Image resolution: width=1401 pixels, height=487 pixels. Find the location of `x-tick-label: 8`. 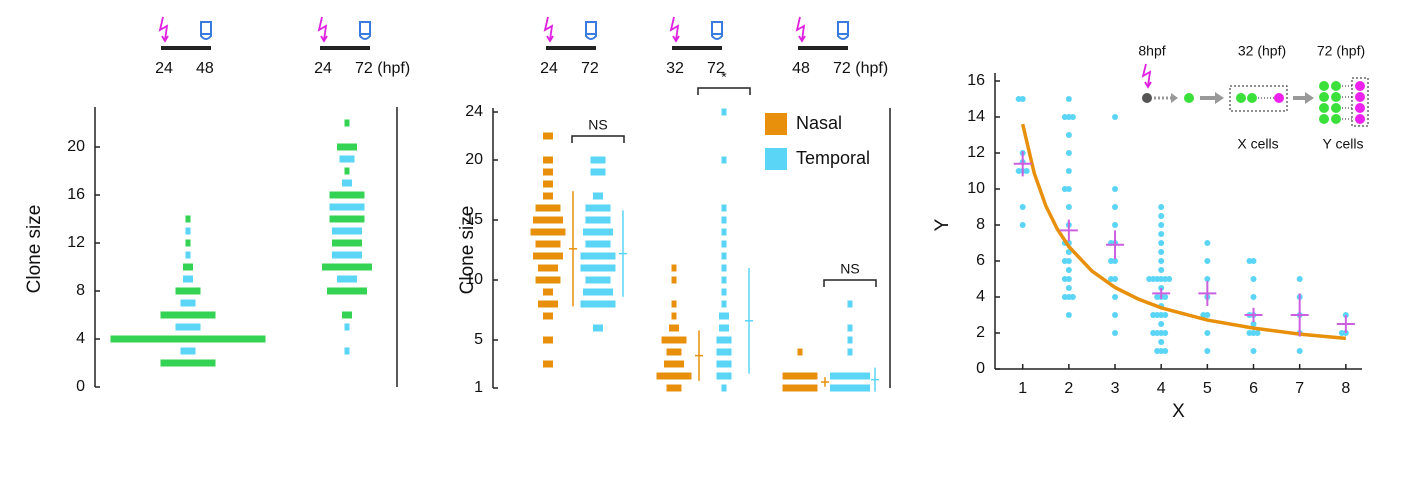

x-tick-label: 8 is located at coordinates (1345, 388).